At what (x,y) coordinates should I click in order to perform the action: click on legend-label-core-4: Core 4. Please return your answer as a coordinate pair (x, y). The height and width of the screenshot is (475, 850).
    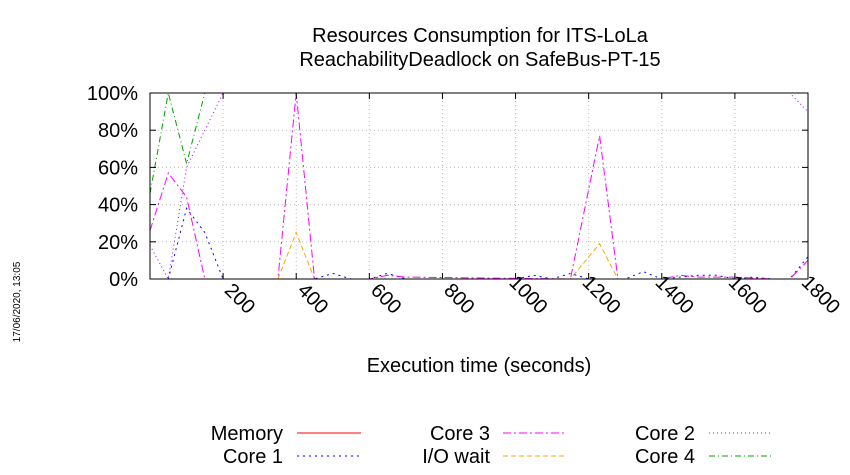
    Looking at the image, I should click on (665, 457).